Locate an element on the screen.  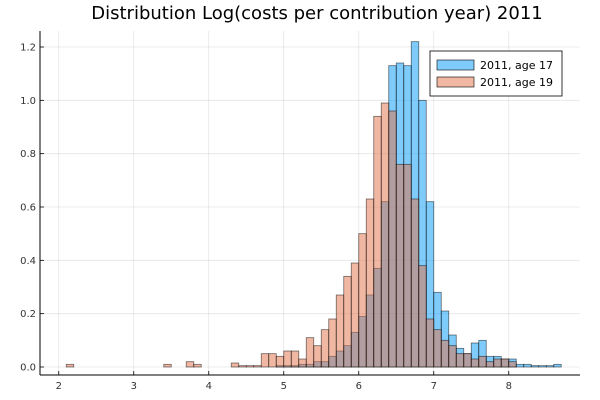
x-tick-label: 6 is located at coordinates (359, 386).